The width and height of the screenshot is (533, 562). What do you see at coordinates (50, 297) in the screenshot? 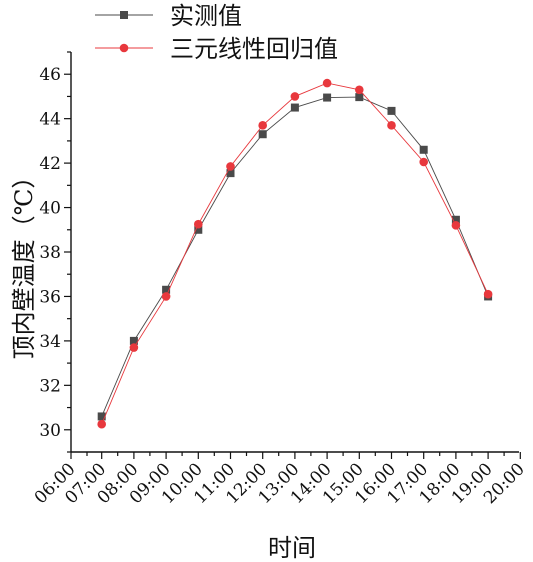
I see `y-tick-label: 36` at bounding box center [50, 297].